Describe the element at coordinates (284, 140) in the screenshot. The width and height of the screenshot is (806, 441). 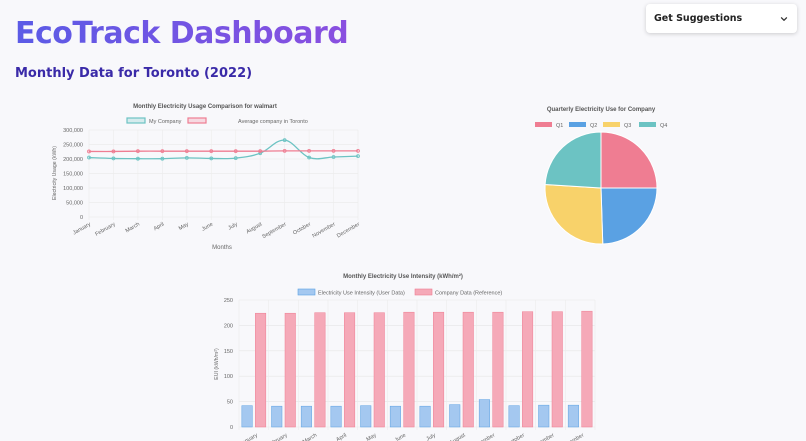
I see `line-point-my-company-september` at that location.